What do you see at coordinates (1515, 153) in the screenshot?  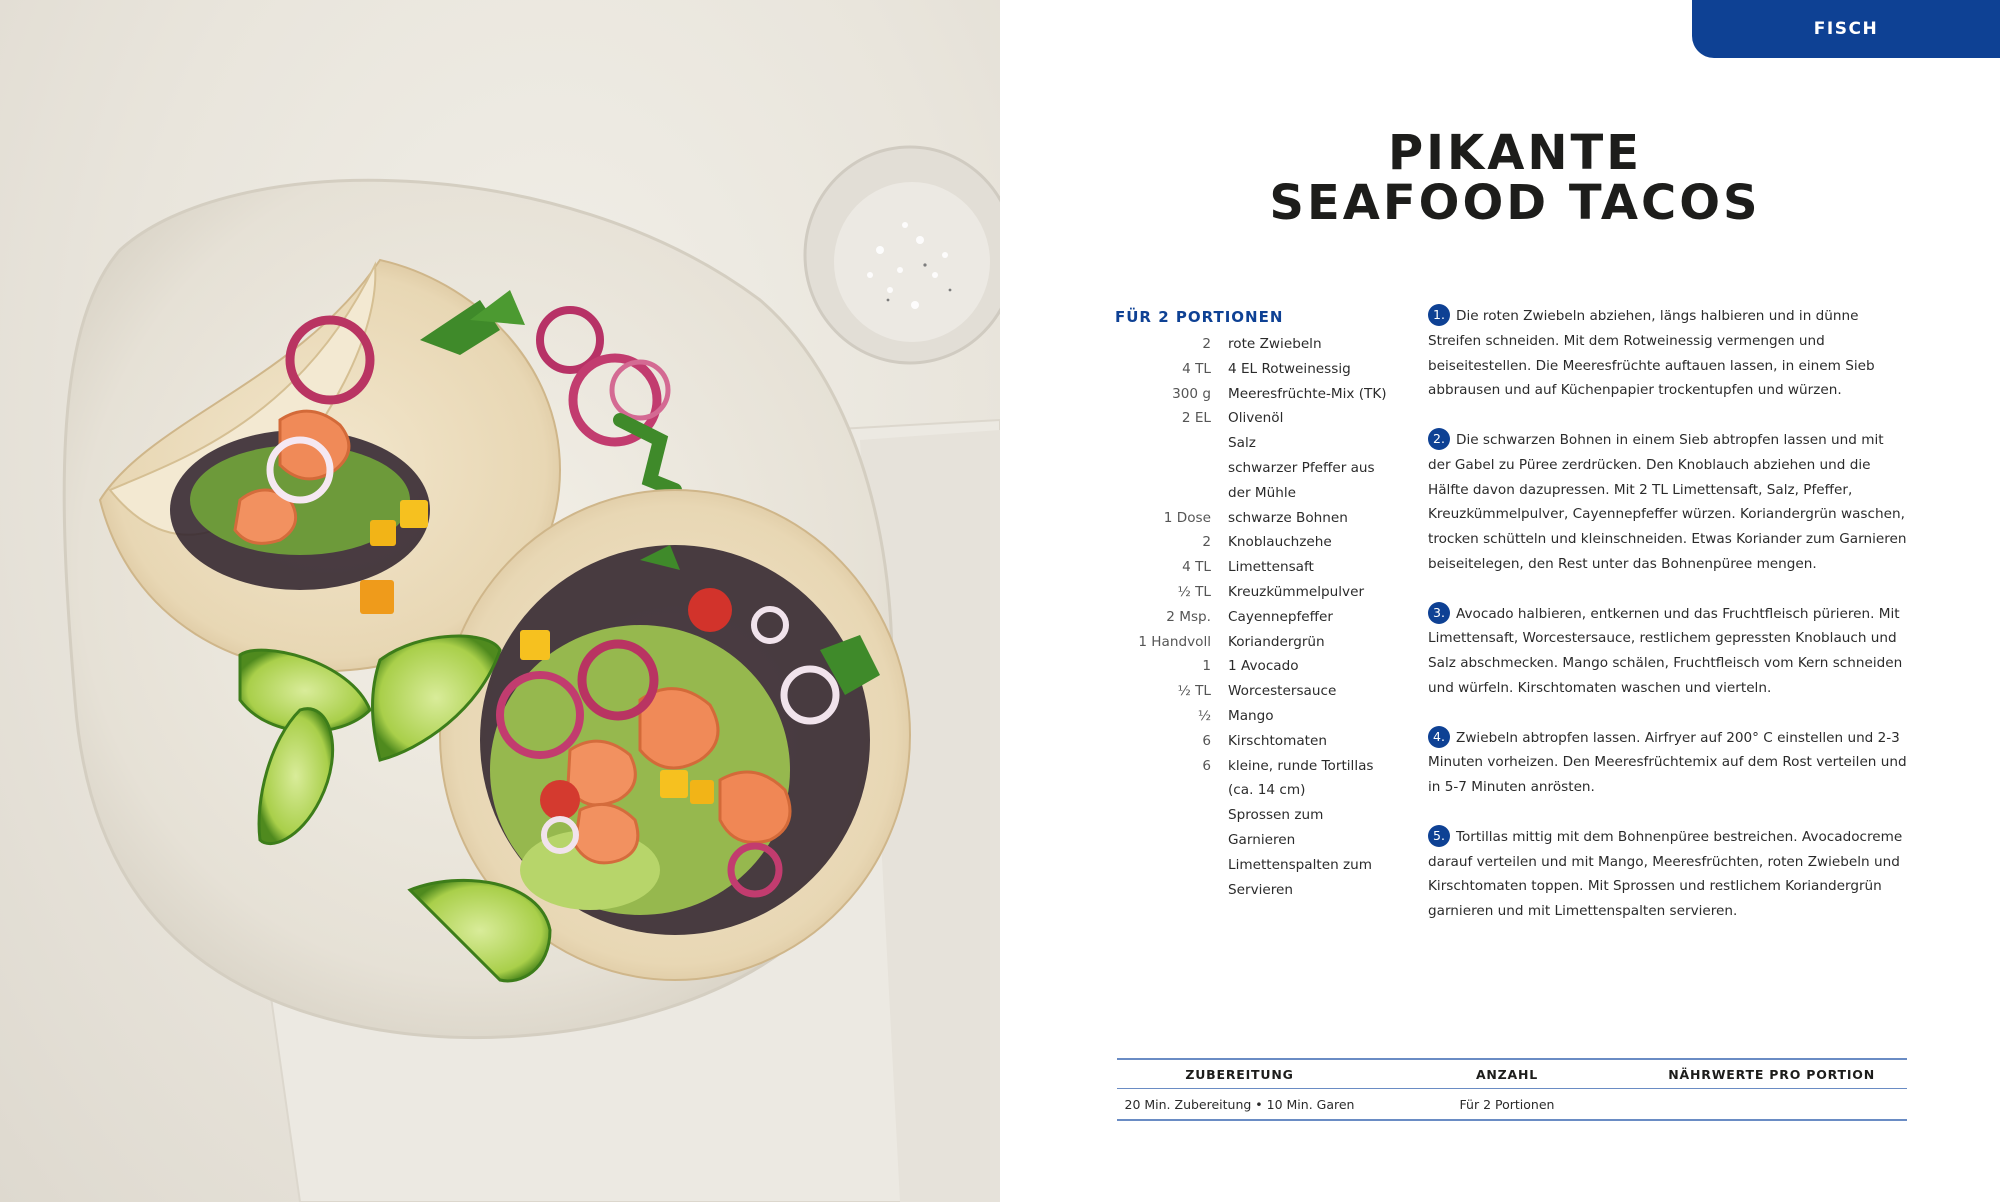 I see `title-line-1: PIKANTE` at bounding box center [1515, 153].